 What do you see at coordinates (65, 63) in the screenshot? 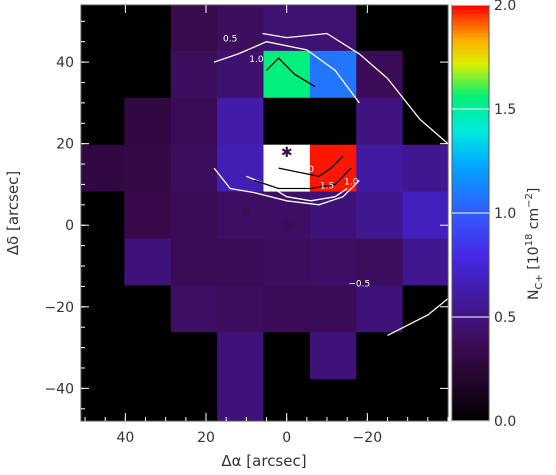
I see `y-tick-label: 40` at bounding box center [65, 63].